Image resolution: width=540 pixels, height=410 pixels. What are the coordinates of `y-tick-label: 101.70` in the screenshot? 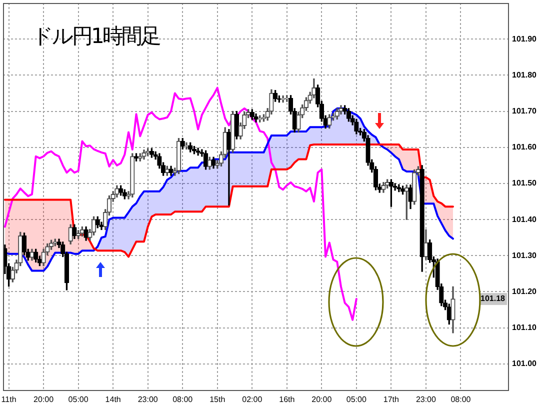 It's located at (525, 111).